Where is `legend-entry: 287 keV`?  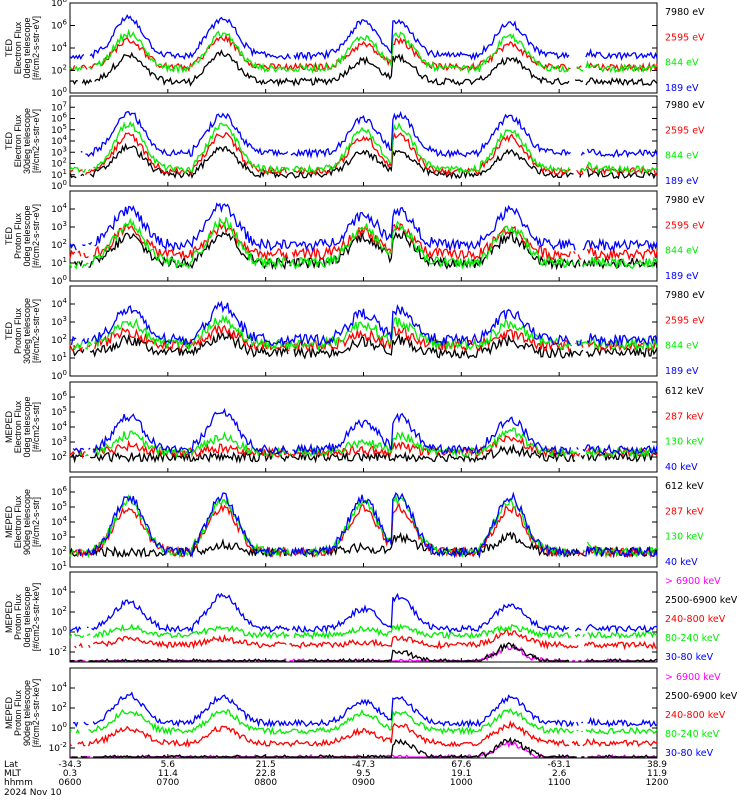 legend-entry: 287 keV is located at coordinates (684, 511).